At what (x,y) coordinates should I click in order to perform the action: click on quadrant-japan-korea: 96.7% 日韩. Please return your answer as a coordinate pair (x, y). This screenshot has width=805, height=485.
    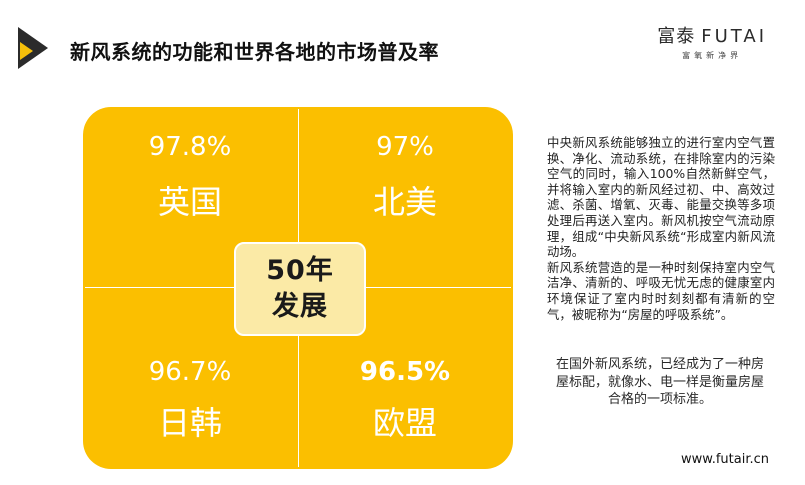
    Looking at the image, I should click on (190, 399).